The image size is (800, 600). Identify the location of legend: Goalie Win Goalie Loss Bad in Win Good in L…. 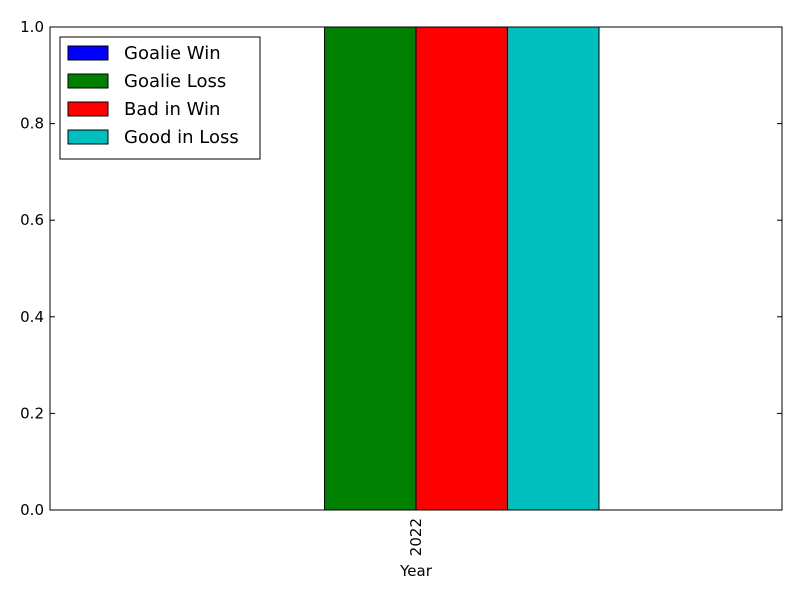
(160, 98).